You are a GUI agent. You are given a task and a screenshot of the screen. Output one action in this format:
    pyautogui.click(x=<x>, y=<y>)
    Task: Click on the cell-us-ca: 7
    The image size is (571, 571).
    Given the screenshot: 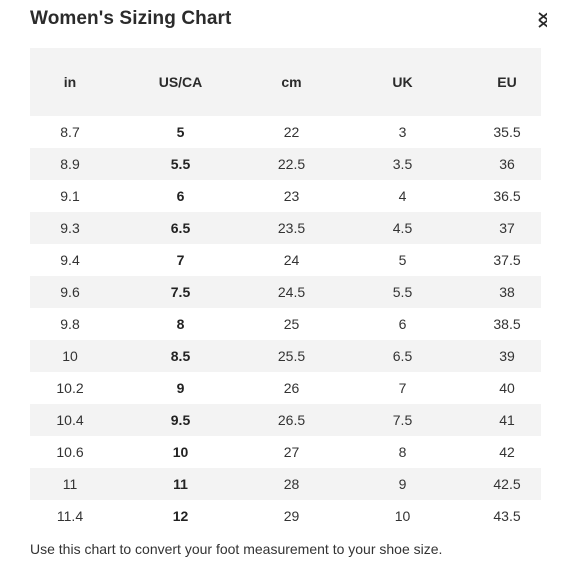 What is the action you would take?
    pyautogui.click(x=180, y=260)
    